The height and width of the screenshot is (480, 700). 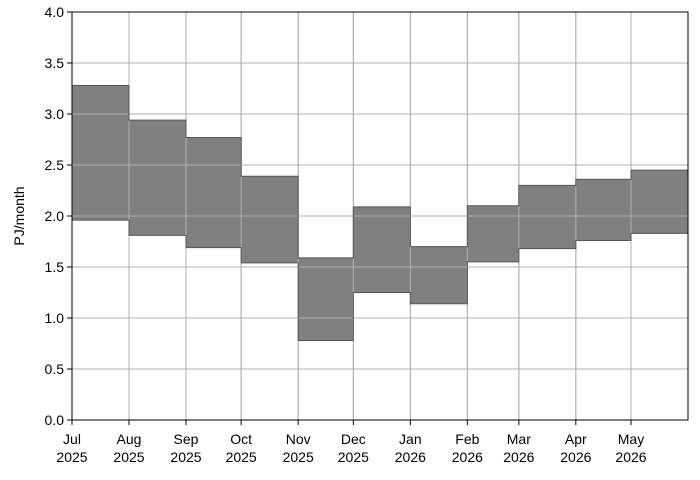 What do you see at coordinates (467, 448) in the screenshot?
I see `x-tick-label: Feb 2026` at bounding box center [467, 448].